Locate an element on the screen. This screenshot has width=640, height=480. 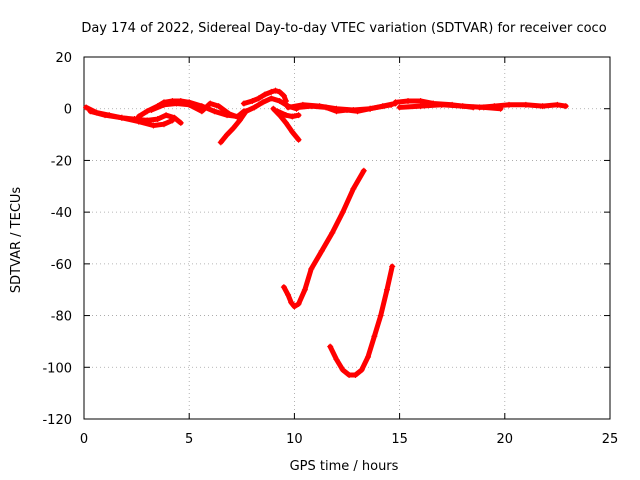
y-axis-title: SDTVAR / TECUs is located at coordinates (16, 240).